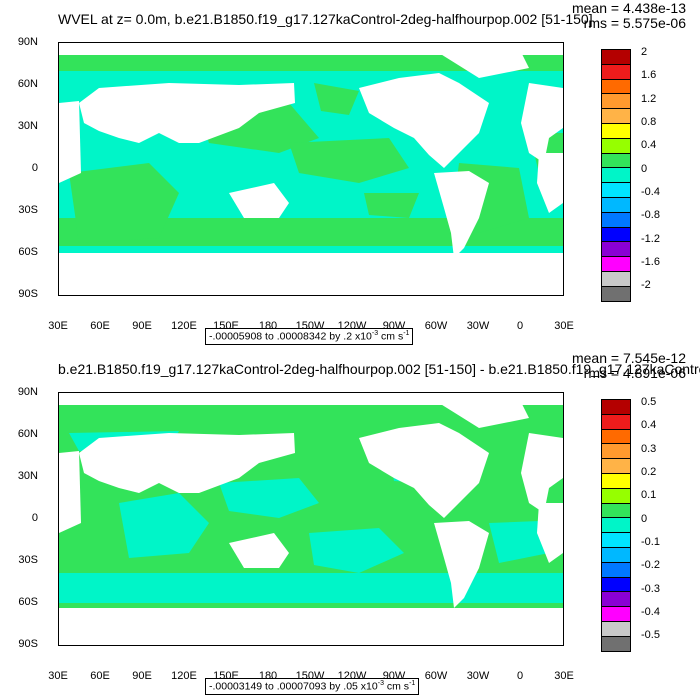  What do you see at coordinates (649, 472) in the screenshot?
I see `colorbar-label: 0.2` at bounding box center [649, 472].